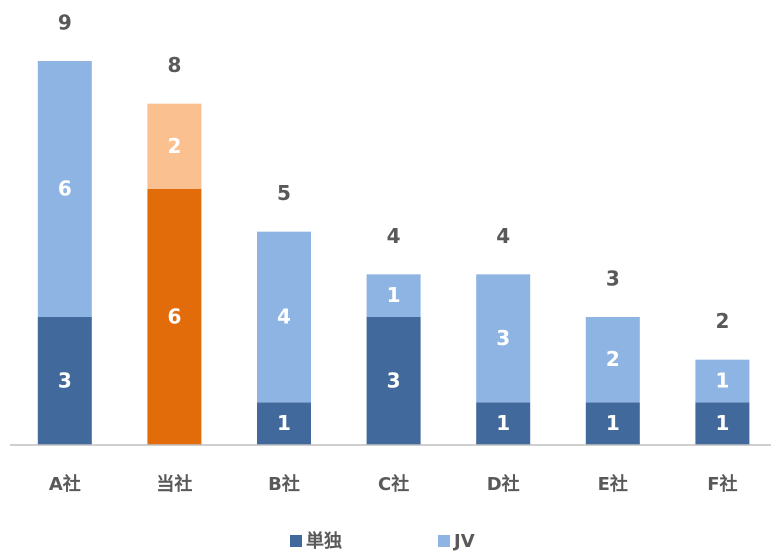 This screenshot has height=551, width=771. What do you see at coordinates (174, 65) in the screenshot?
I see `total-label: 8` at bounding box center [174, 65].